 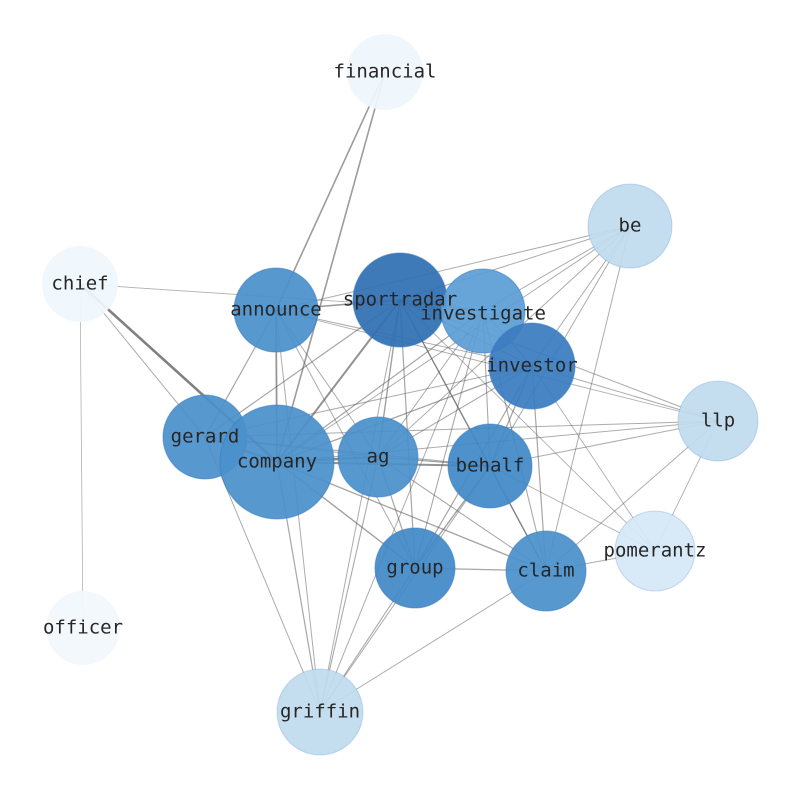 I want to click on graph-node-chief, so click(x=80, y=284).